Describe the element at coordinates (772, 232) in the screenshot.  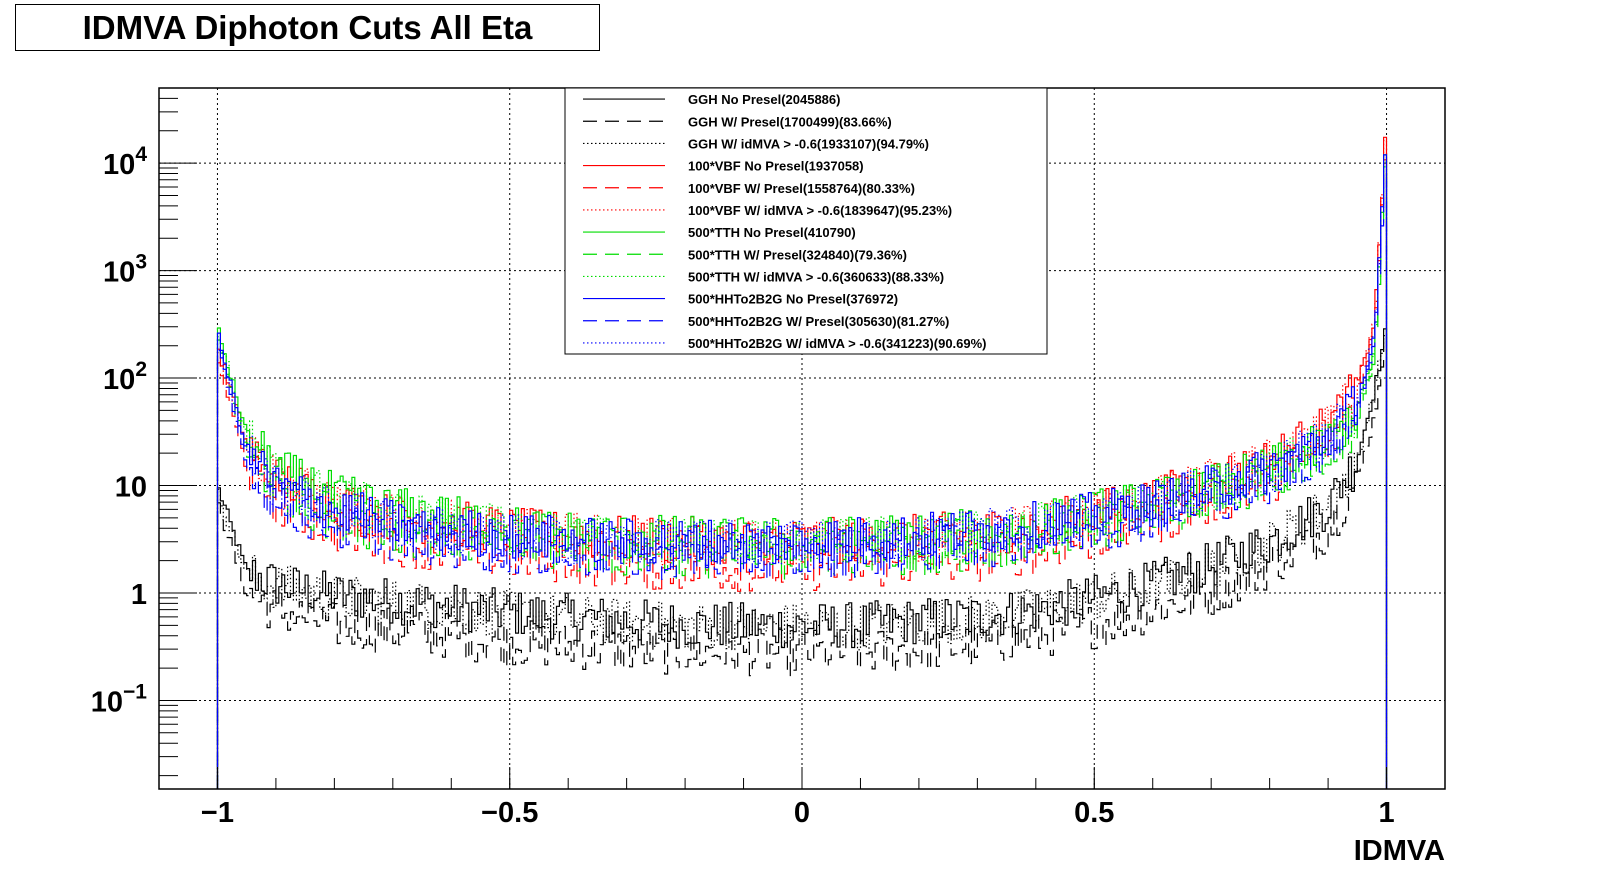
I see `legend-label: 500*TTH No Presel(410790)` at that location.